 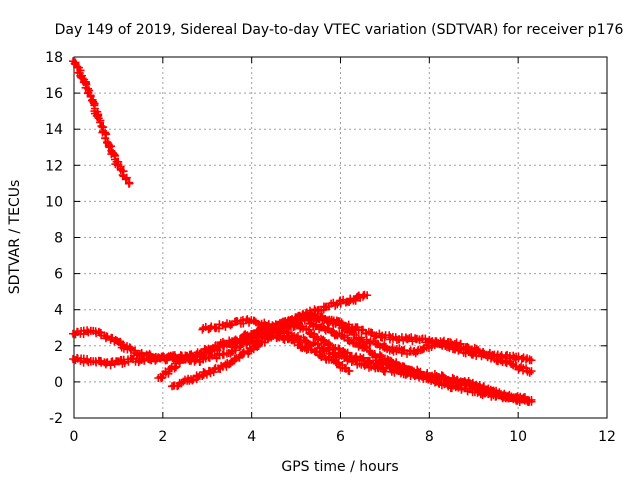 I want to click on x-tick-label: 12, so click(x=607, y=437).